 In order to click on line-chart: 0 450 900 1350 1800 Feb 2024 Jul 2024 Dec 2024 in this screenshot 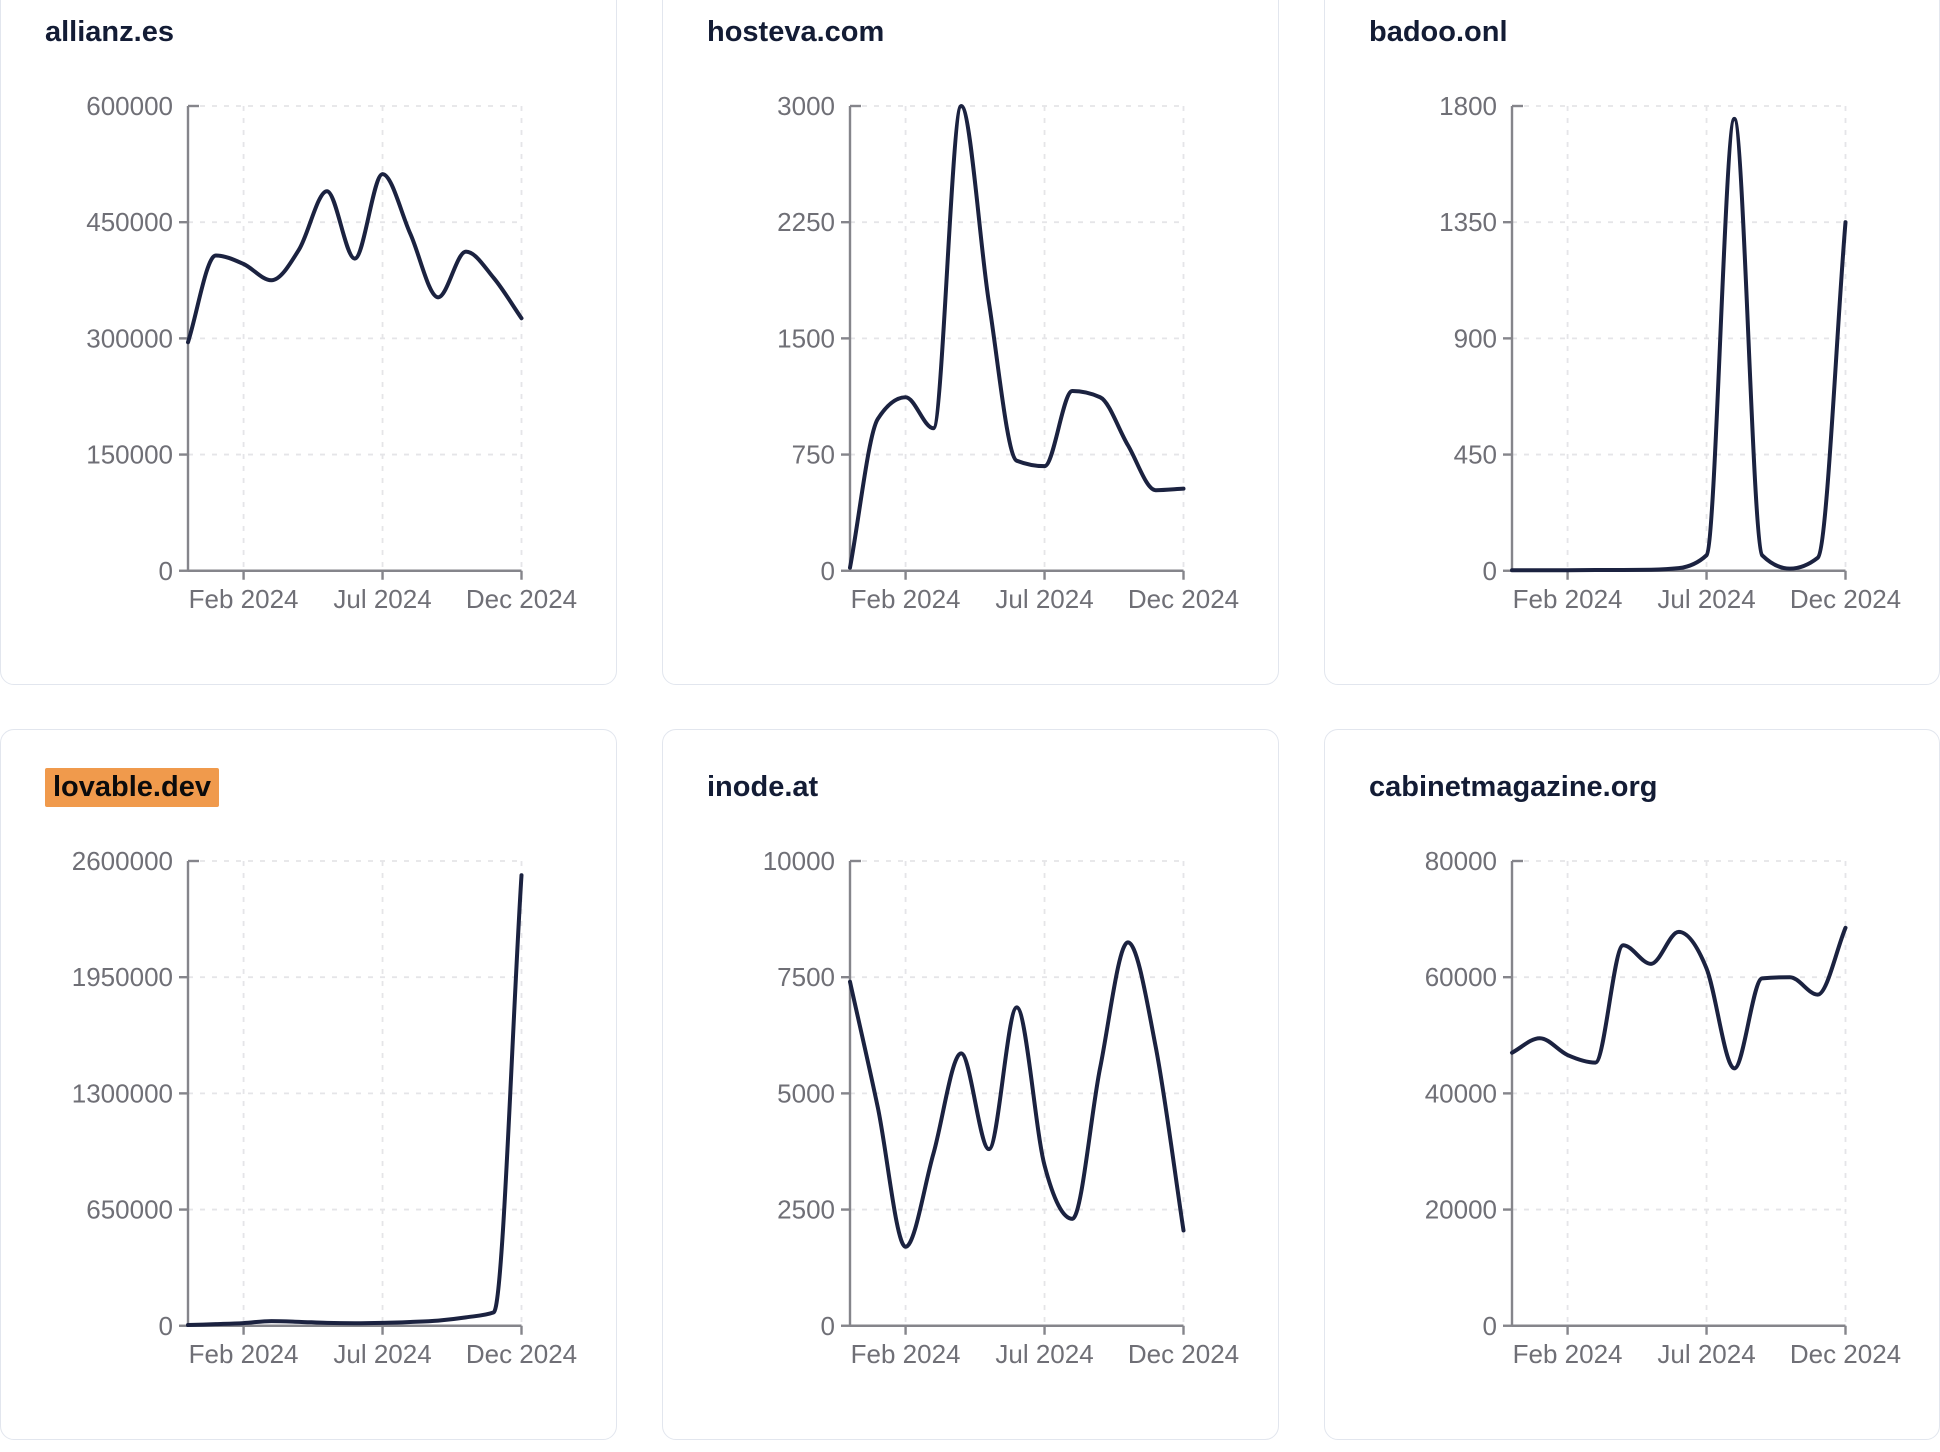, I will do `click(1670, 352)`.